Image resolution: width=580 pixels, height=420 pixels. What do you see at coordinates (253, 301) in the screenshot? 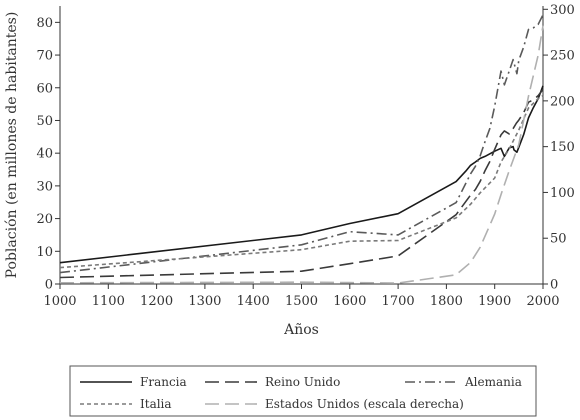
I see `x-tick-label: 1400` at bounding box center [253, 301].